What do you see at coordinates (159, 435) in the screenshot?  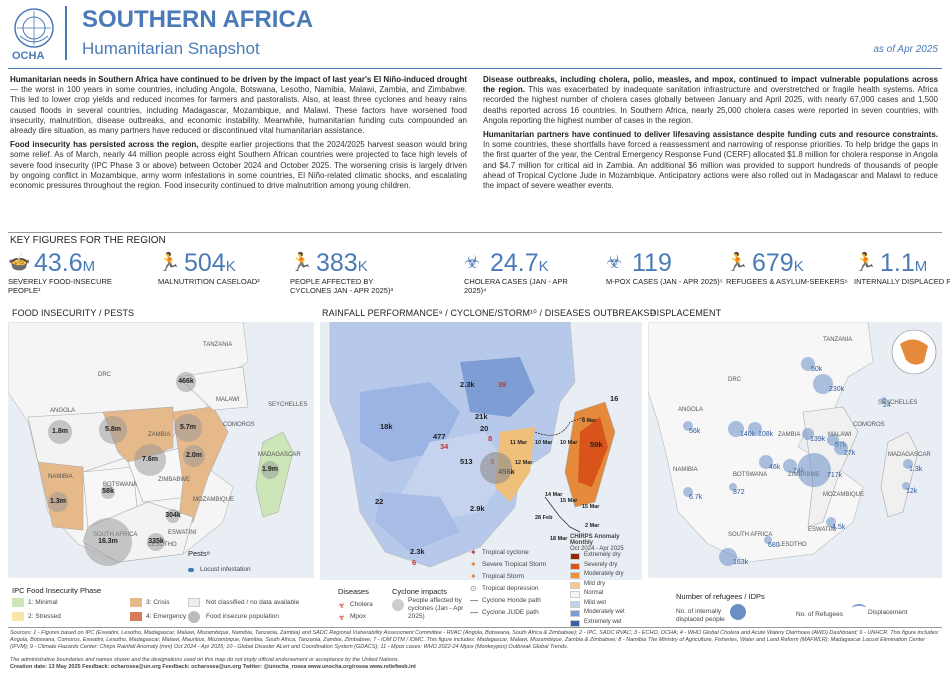 I see `country-label: ZAMBIA` at bounding box center [159, 435].